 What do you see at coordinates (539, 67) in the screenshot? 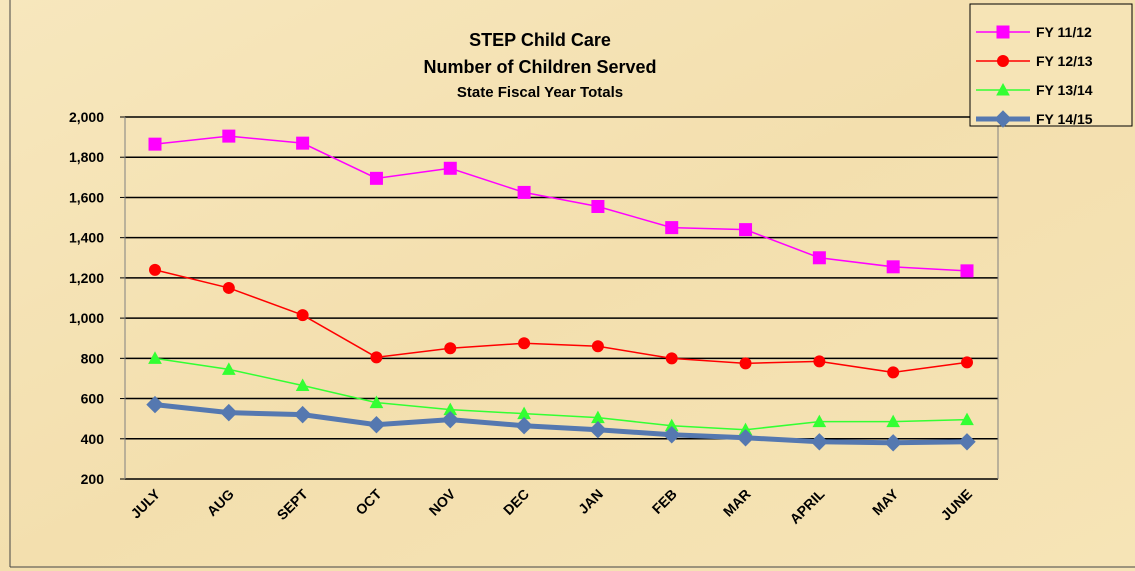
I see `chart-subtitle: Number of Children Served` at bounding box center [539, 67].